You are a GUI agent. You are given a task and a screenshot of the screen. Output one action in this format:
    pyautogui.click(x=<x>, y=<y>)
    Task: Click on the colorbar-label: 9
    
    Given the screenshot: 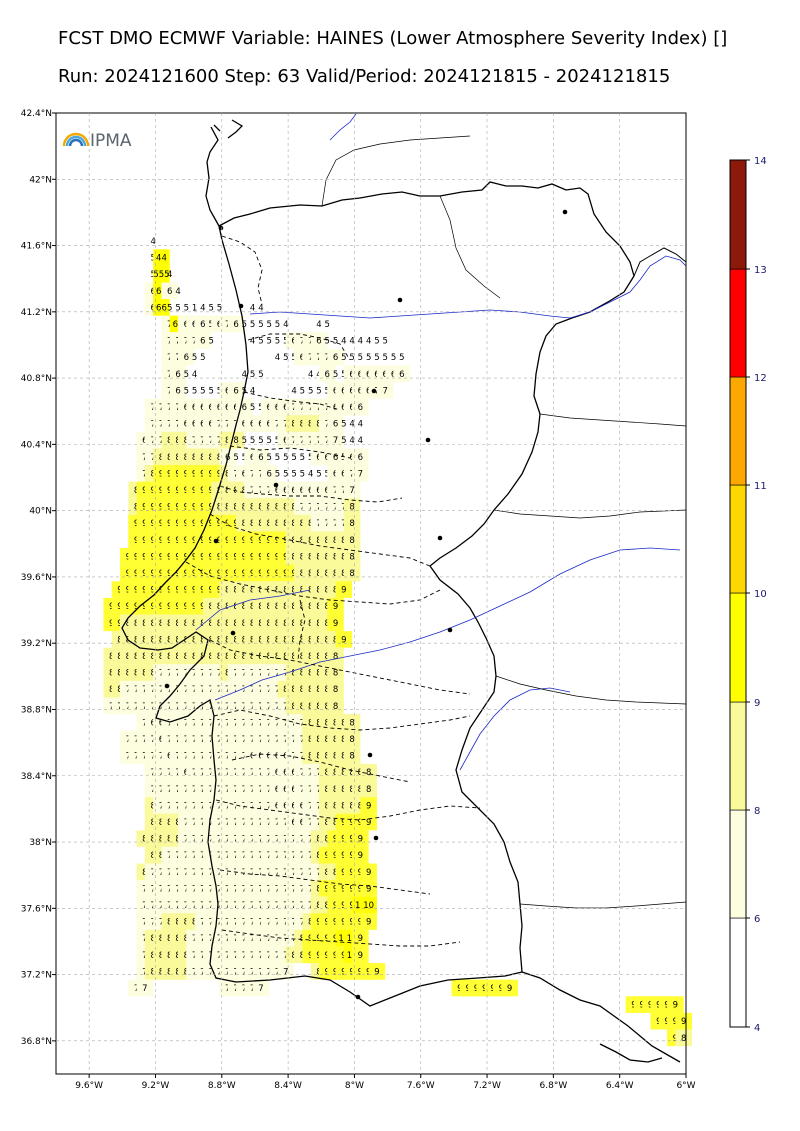 What is the action you would take?
    pyautogui.click(x=757, y=703)
    